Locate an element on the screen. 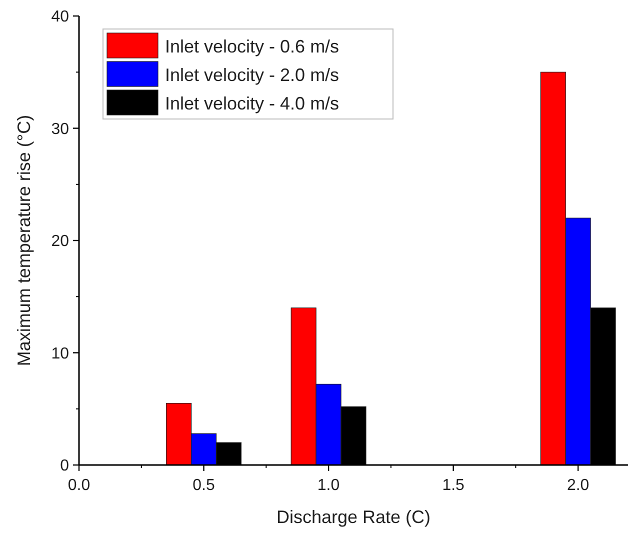  y-tick-label: 40 is located at coordinates (60, 17).